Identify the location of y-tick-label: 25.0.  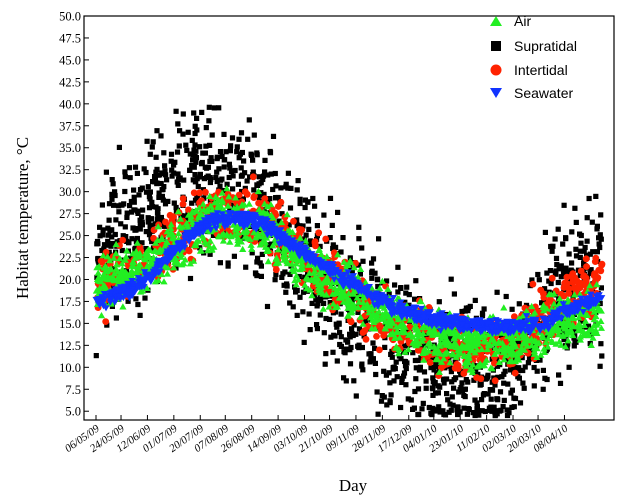
(70, 236).